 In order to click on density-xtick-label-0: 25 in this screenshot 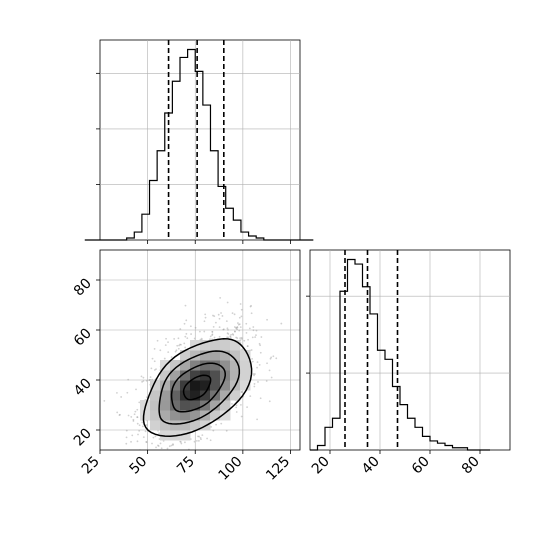, I will do `click(91, 466)`.